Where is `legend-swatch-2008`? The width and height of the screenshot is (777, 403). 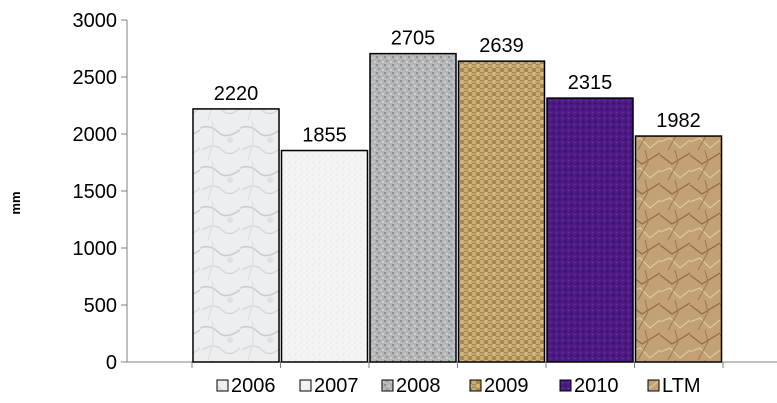
legend-swatch-2008 is located at coordinates (387, 385).